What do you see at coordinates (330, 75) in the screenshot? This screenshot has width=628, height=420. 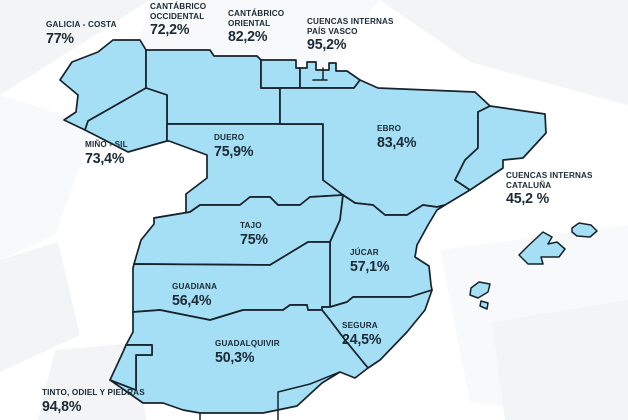 I see `region-shape-pais_vasco` at bounding box center [330, 75].